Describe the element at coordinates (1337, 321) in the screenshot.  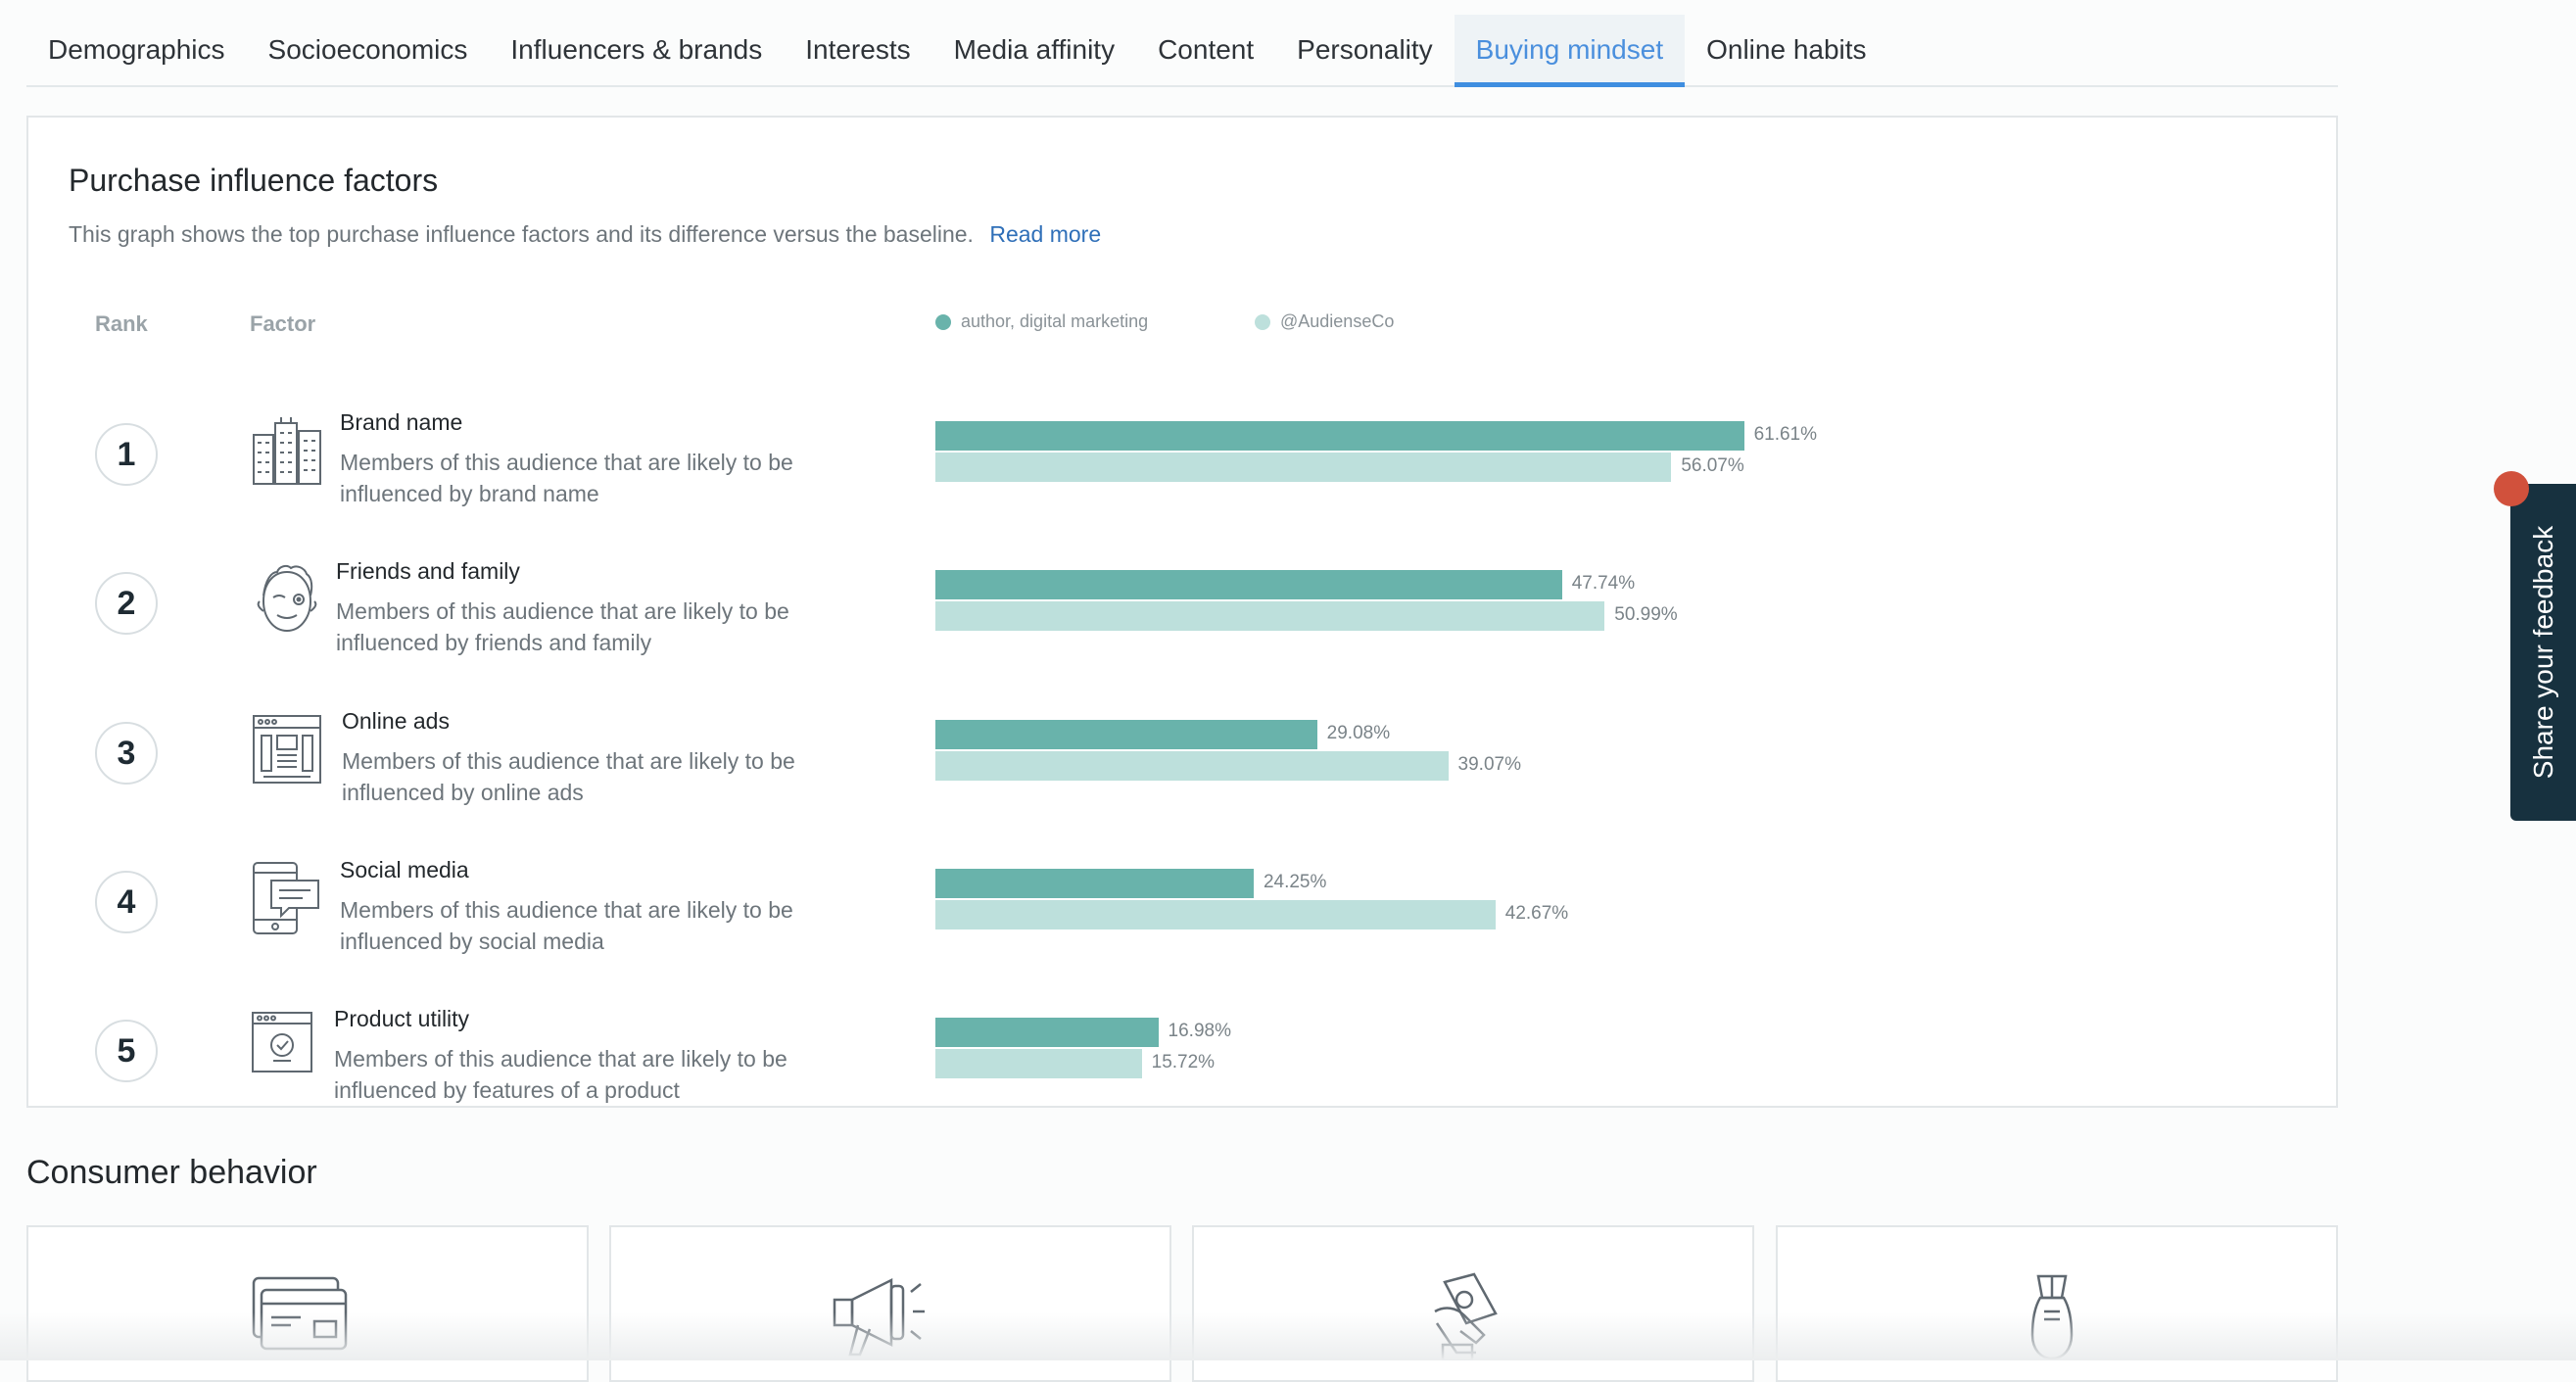
I see `legend-label: @AudienseCo` at that location.